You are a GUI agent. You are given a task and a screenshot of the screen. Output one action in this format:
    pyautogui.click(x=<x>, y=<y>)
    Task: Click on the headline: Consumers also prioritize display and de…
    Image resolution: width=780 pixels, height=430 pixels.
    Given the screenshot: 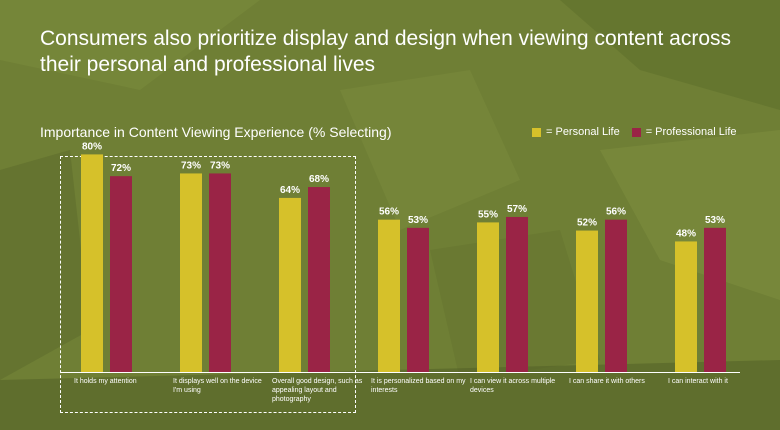 What is the action you would take?
    pyautogui.click(x=386, y=51)
    